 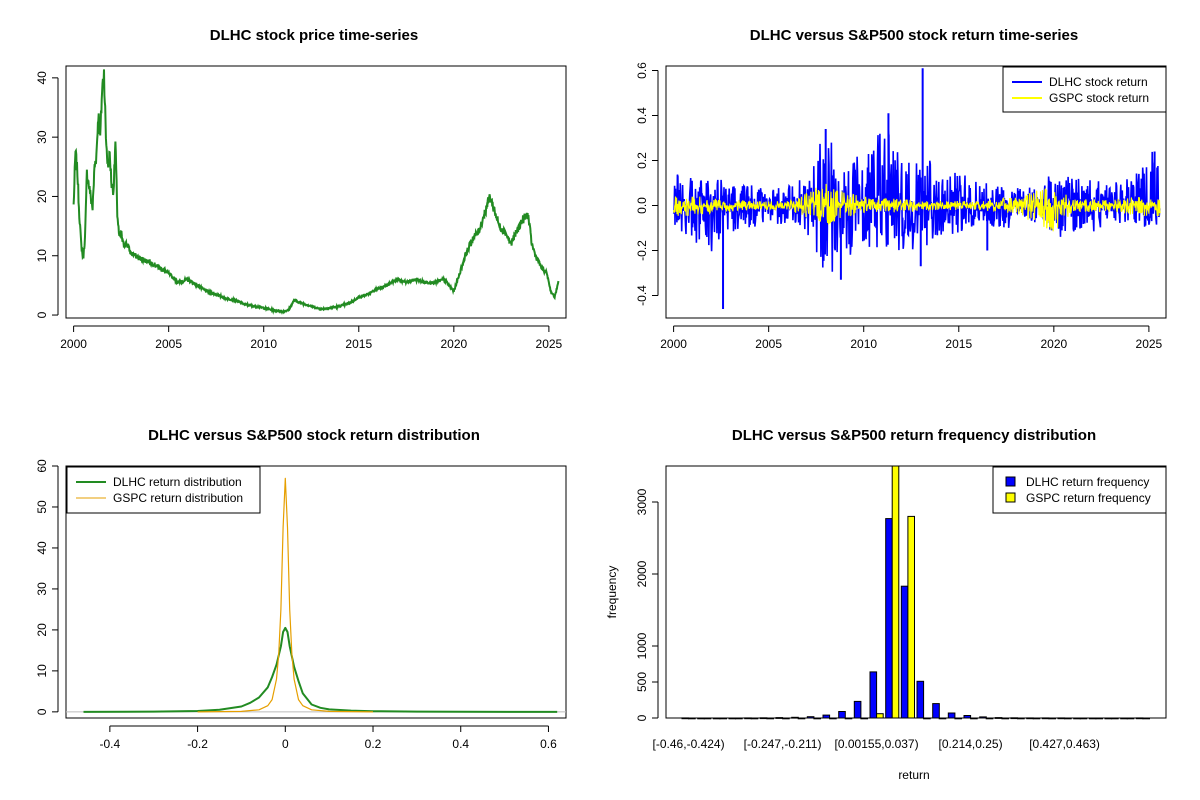 What do you see at coordinates (642, 717) in the screenshot?
I see `y-tick-label: 0` at bounding box center [642, 717].